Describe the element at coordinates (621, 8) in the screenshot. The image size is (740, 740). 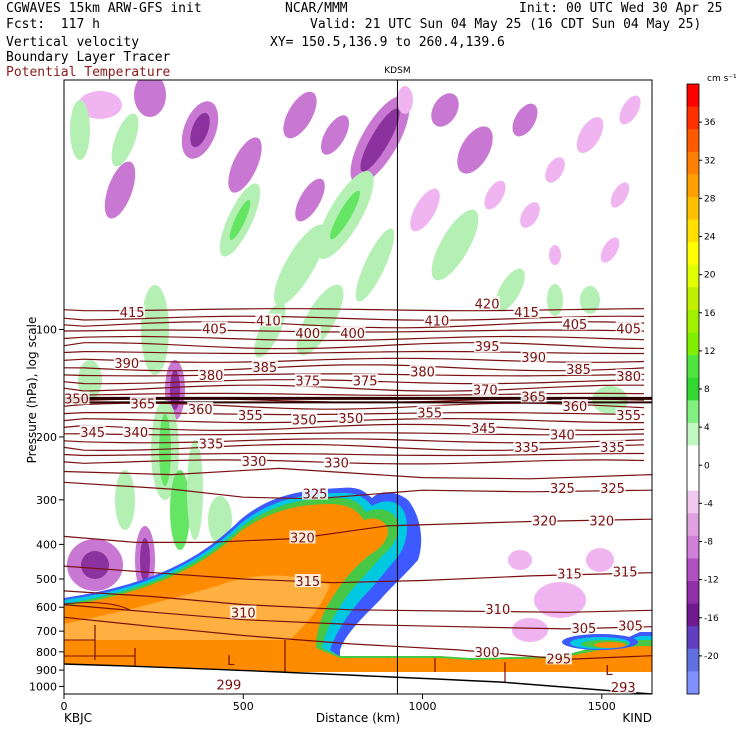
I see `init-time: Init: 00 UTC Wed 30 Apr 25` at that location.